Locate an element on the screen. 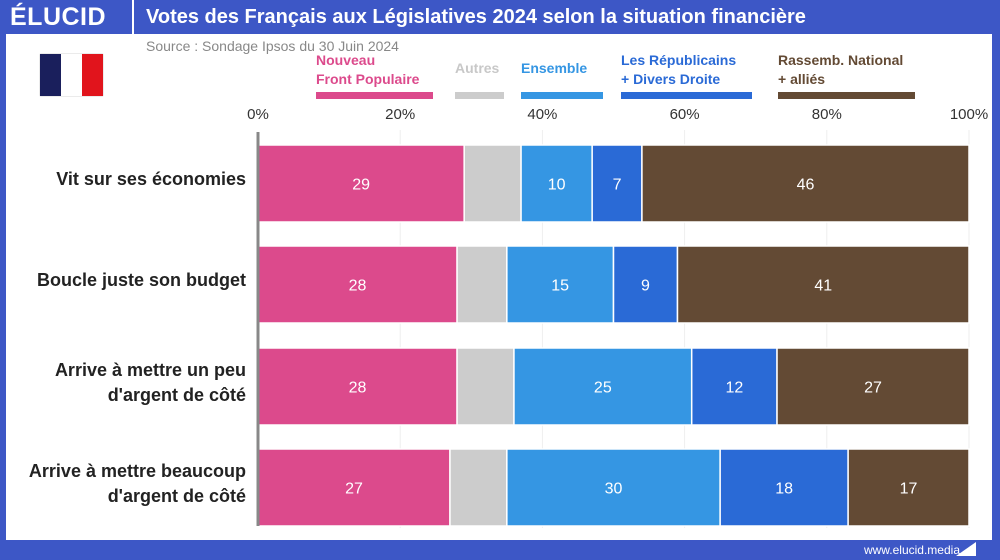  data-label: 9 is located at coordinates (645, 286).